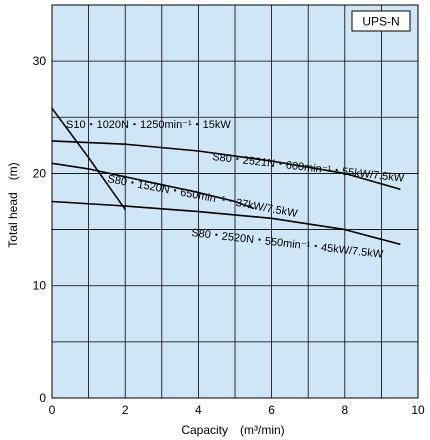 The height and width of the screenshot is (440, 430). What do you see at coordinates (13, 204) in the screenshot?
I see `y-axis-label: Total head (m)` at bounding box center [13, 204].